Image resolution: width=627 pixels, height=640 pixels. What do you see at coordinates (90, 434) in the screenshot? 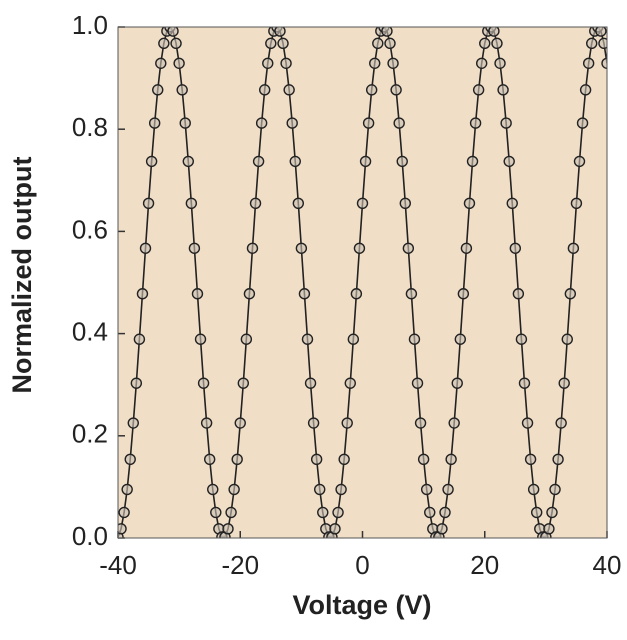
I see `y-tick-label: 0.2` at bounding box center [90, 434].